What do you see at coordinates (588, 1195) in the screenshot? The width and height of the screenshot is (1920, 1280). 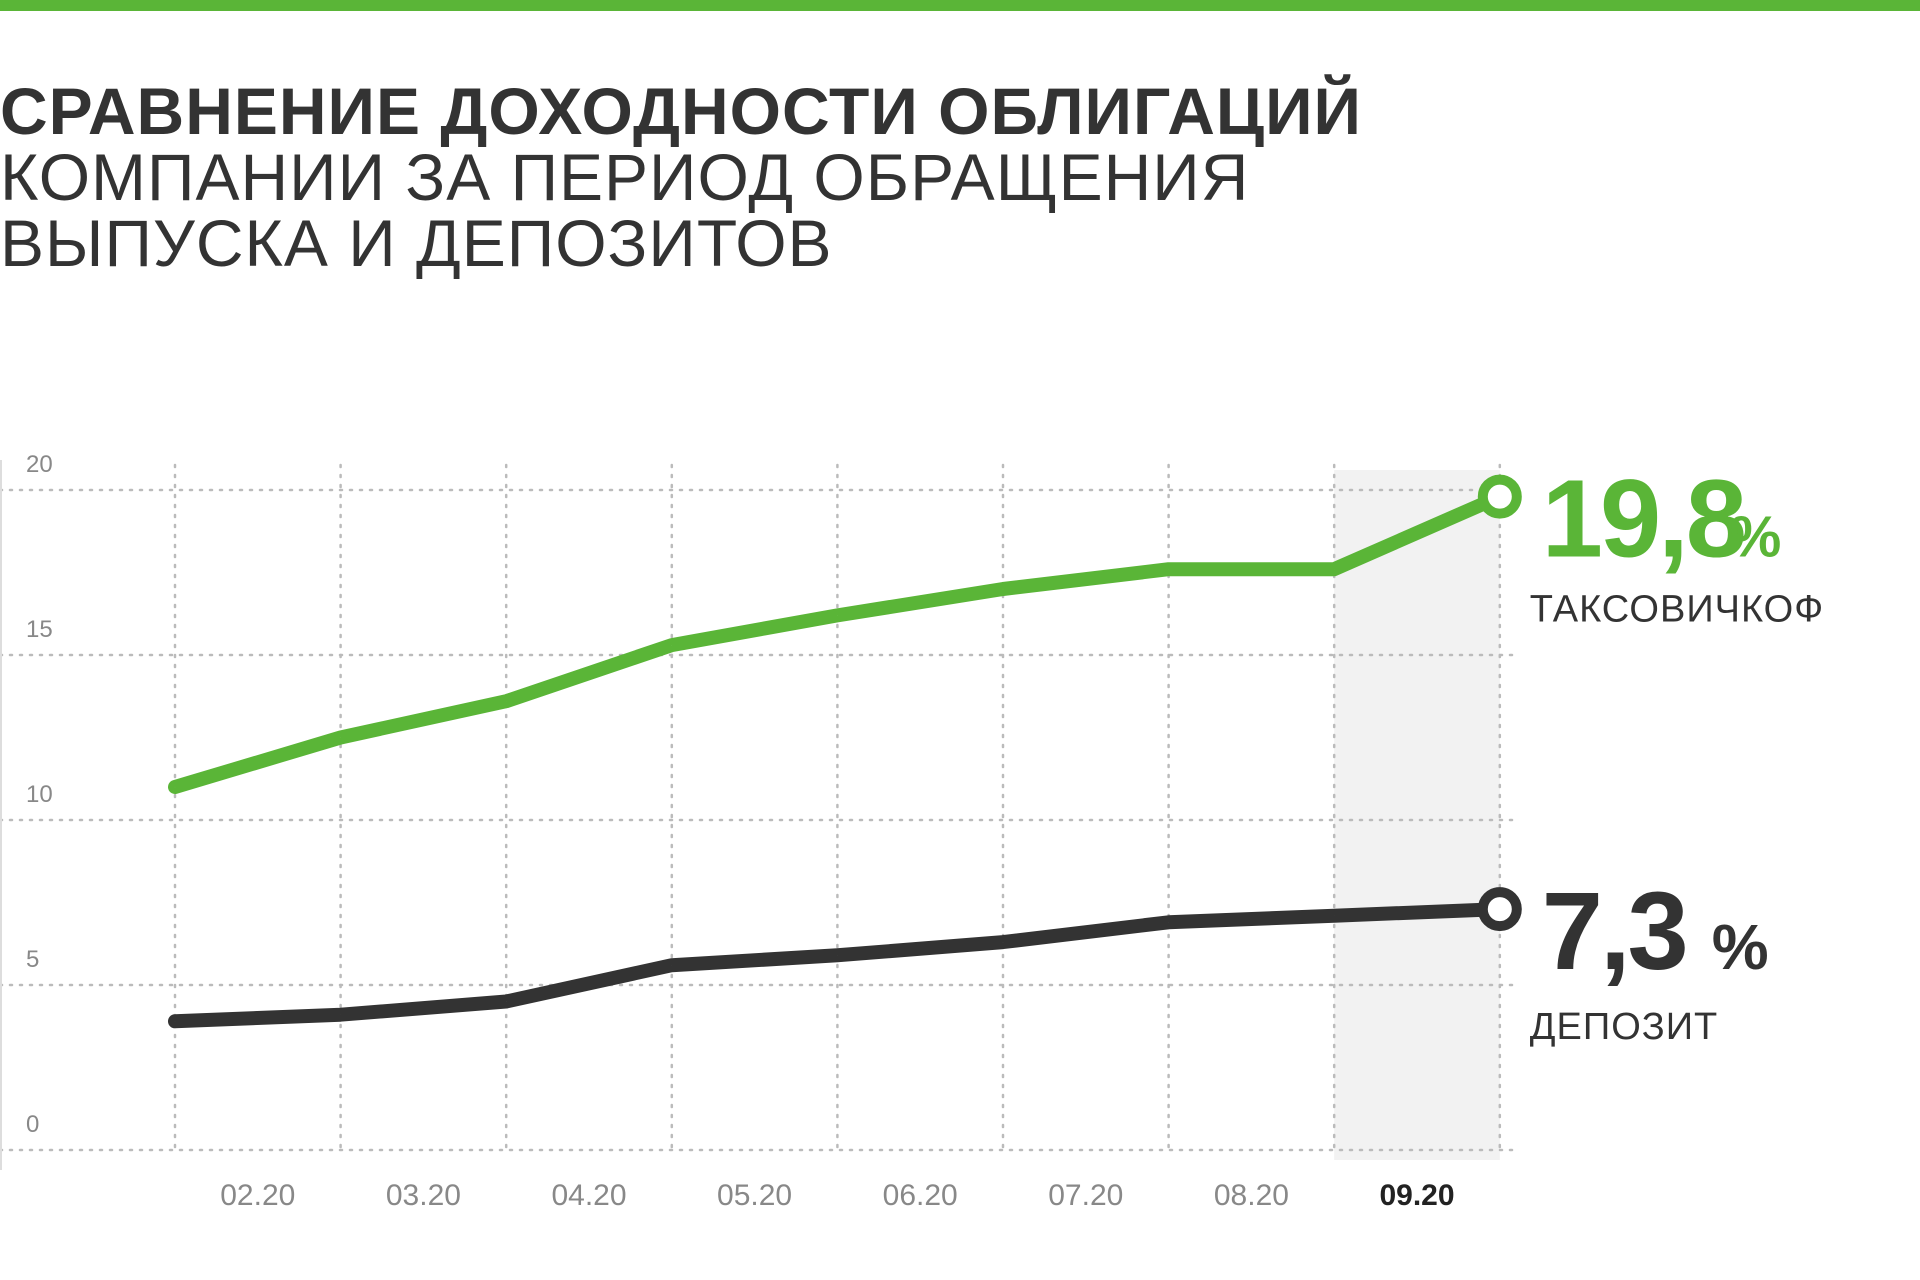 I see `x-tick-label-04.20: 04.20` at bounding box center [588, 1195].